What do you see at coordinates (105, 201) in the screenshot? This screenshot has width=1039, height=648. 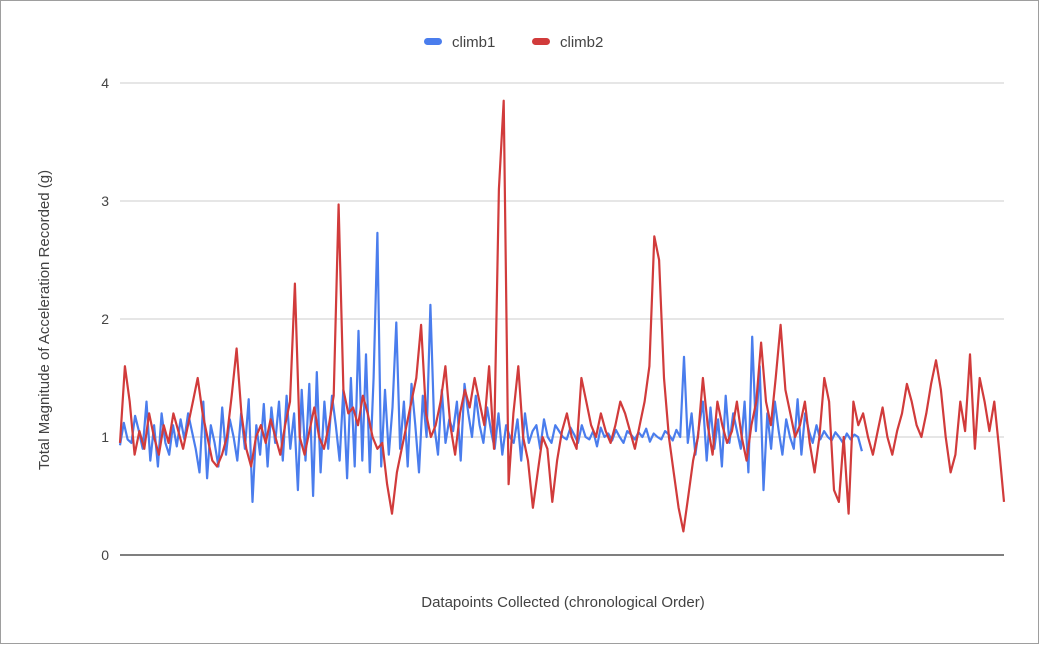 I see `y-tick-label: 3` at bounding box center [105, 201].